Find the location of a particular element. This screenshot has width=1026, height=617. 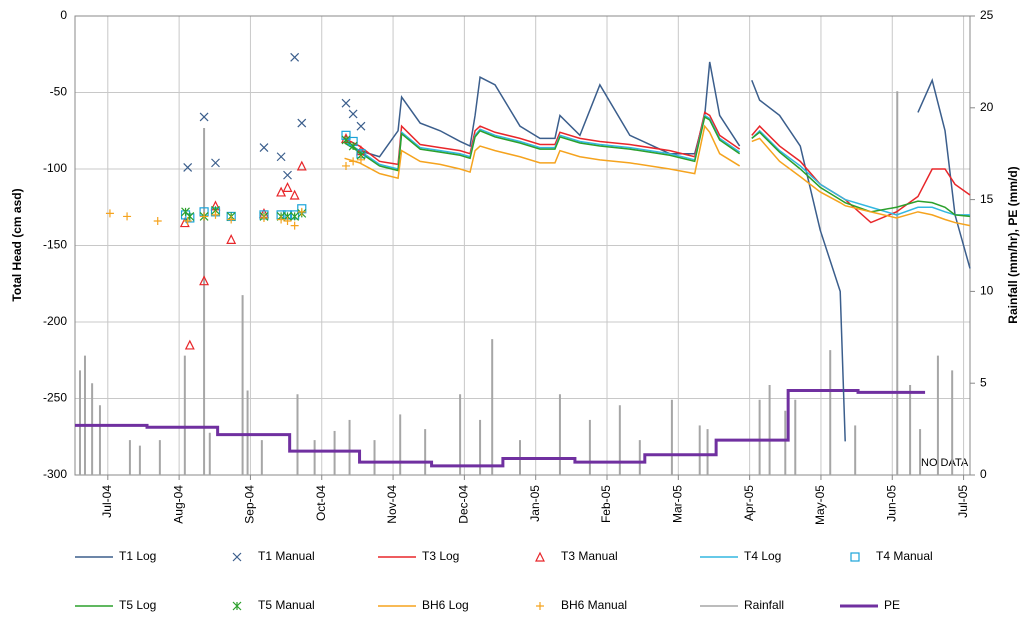

y2-axis-title: Rainfall (mm/hr), PE (mm/d) is located at coordinates (1013, 244).